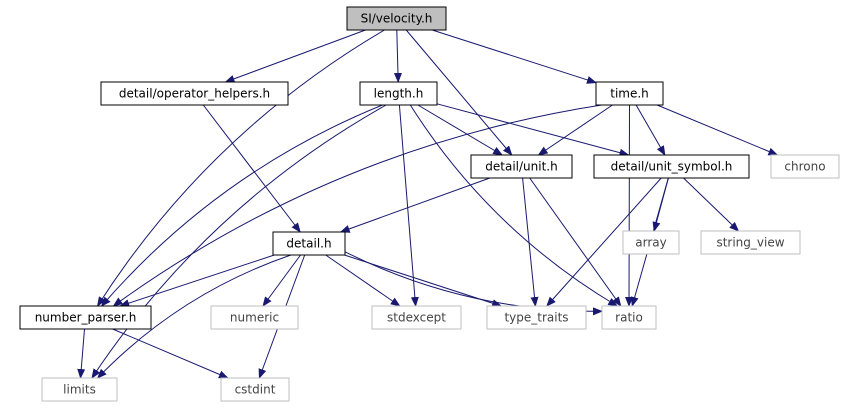  I want to click on edge-velocity-to-operator_helpers, so click(295, 56).